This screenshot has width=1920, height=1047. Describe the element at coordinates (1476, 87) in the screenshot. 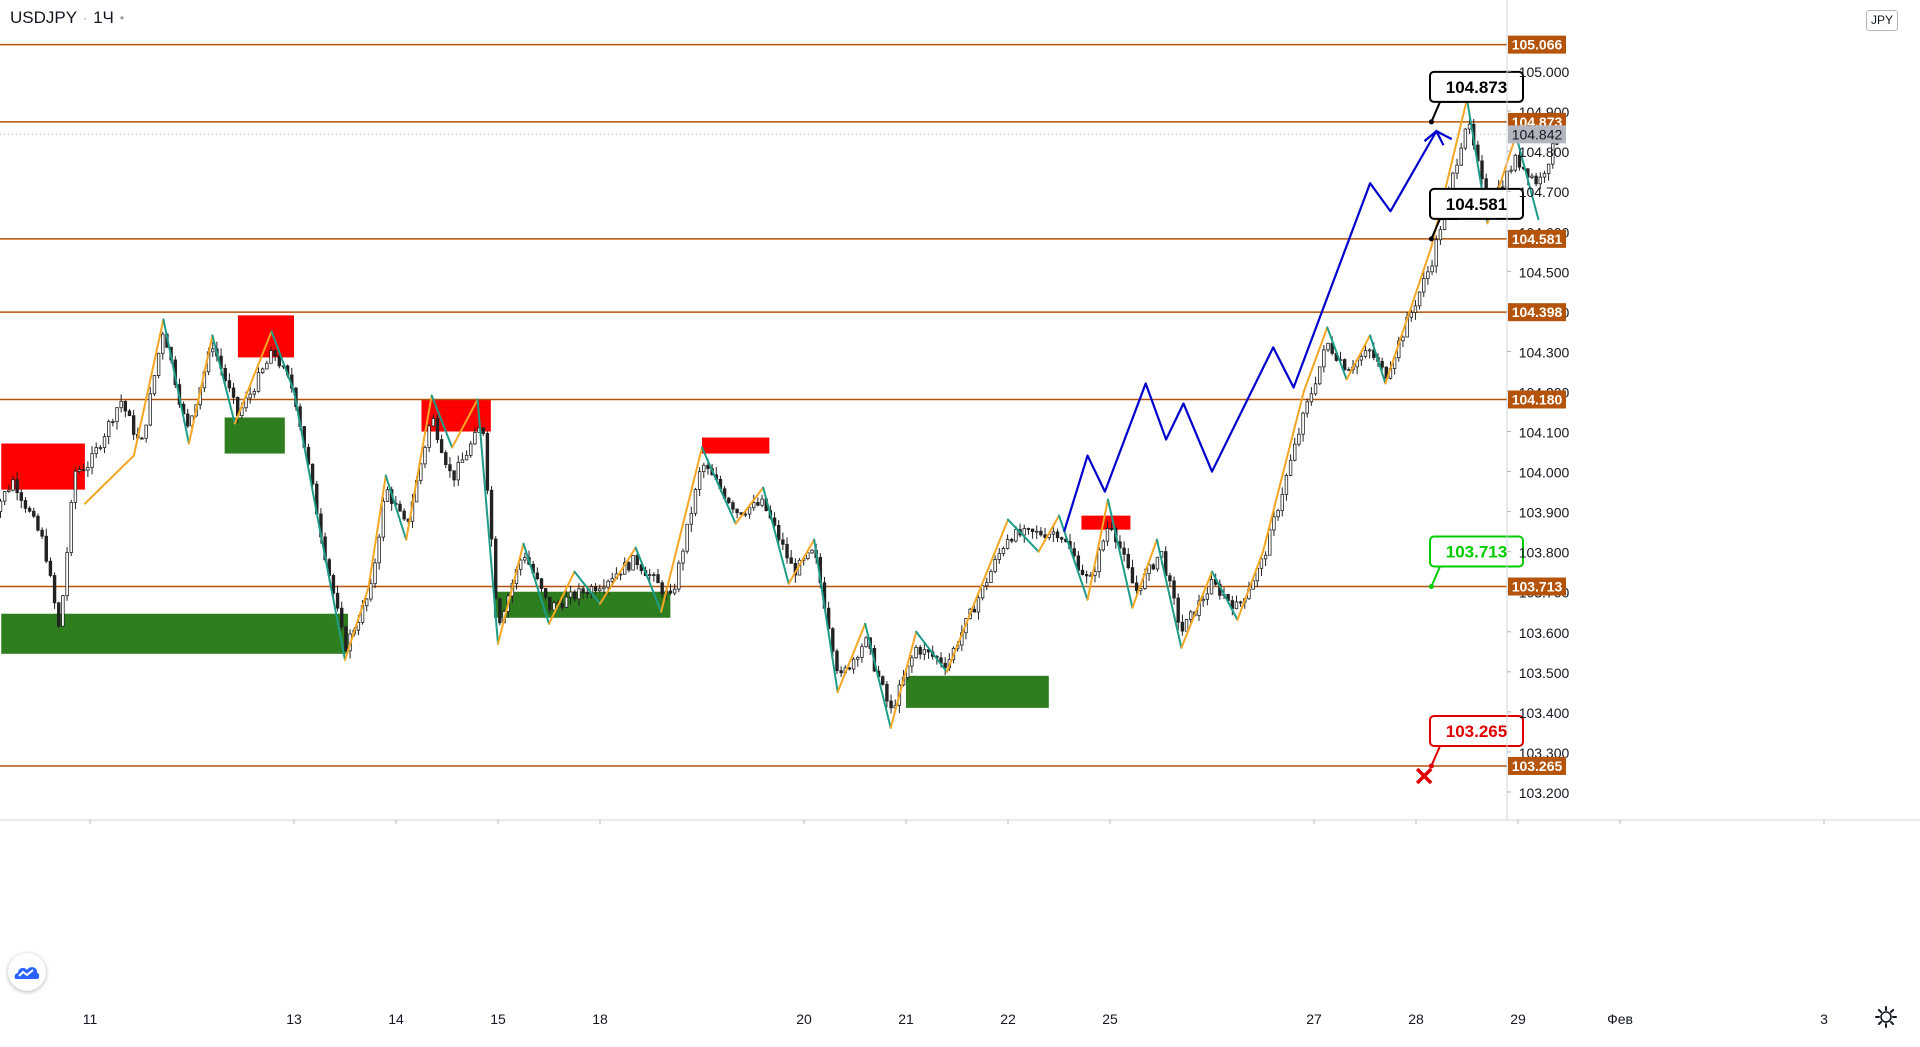

I see `callout-label: 104.873` at that location.